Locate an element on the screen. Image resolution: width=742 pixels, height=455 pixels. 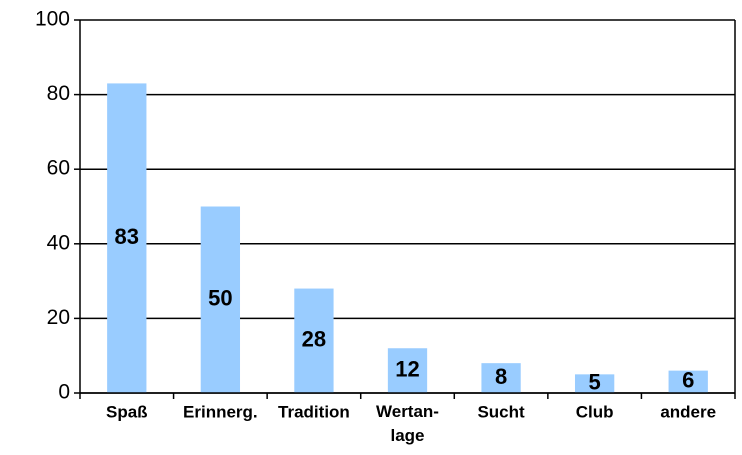
data-label: 6 is located at coordinates (688, 380).